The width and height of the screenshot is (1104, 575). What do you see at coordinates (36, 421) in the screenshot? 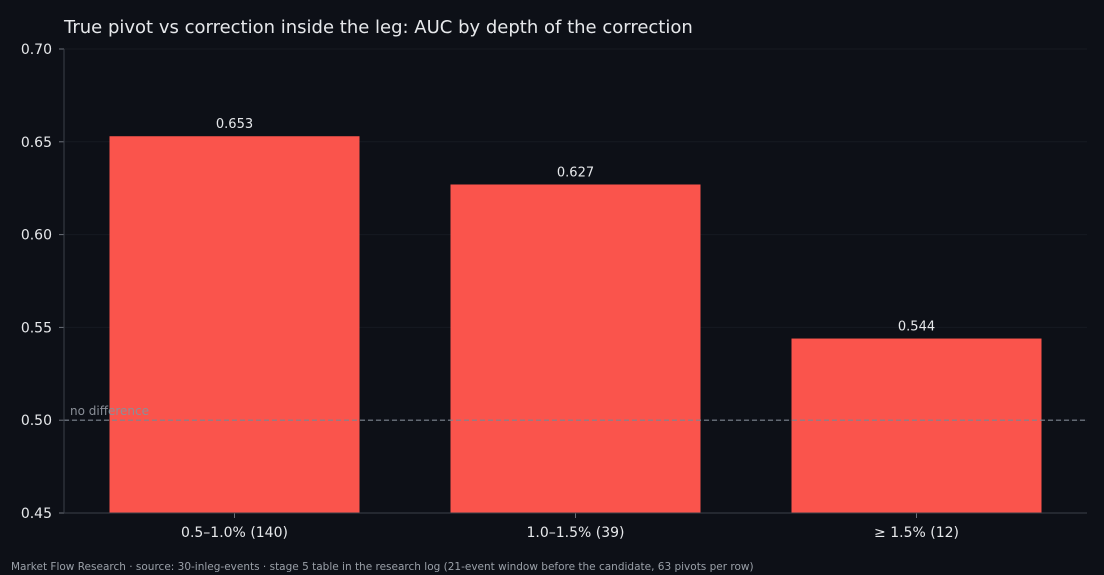
I see `y-tick-label: 0.50` at bounding box center [36, 421].